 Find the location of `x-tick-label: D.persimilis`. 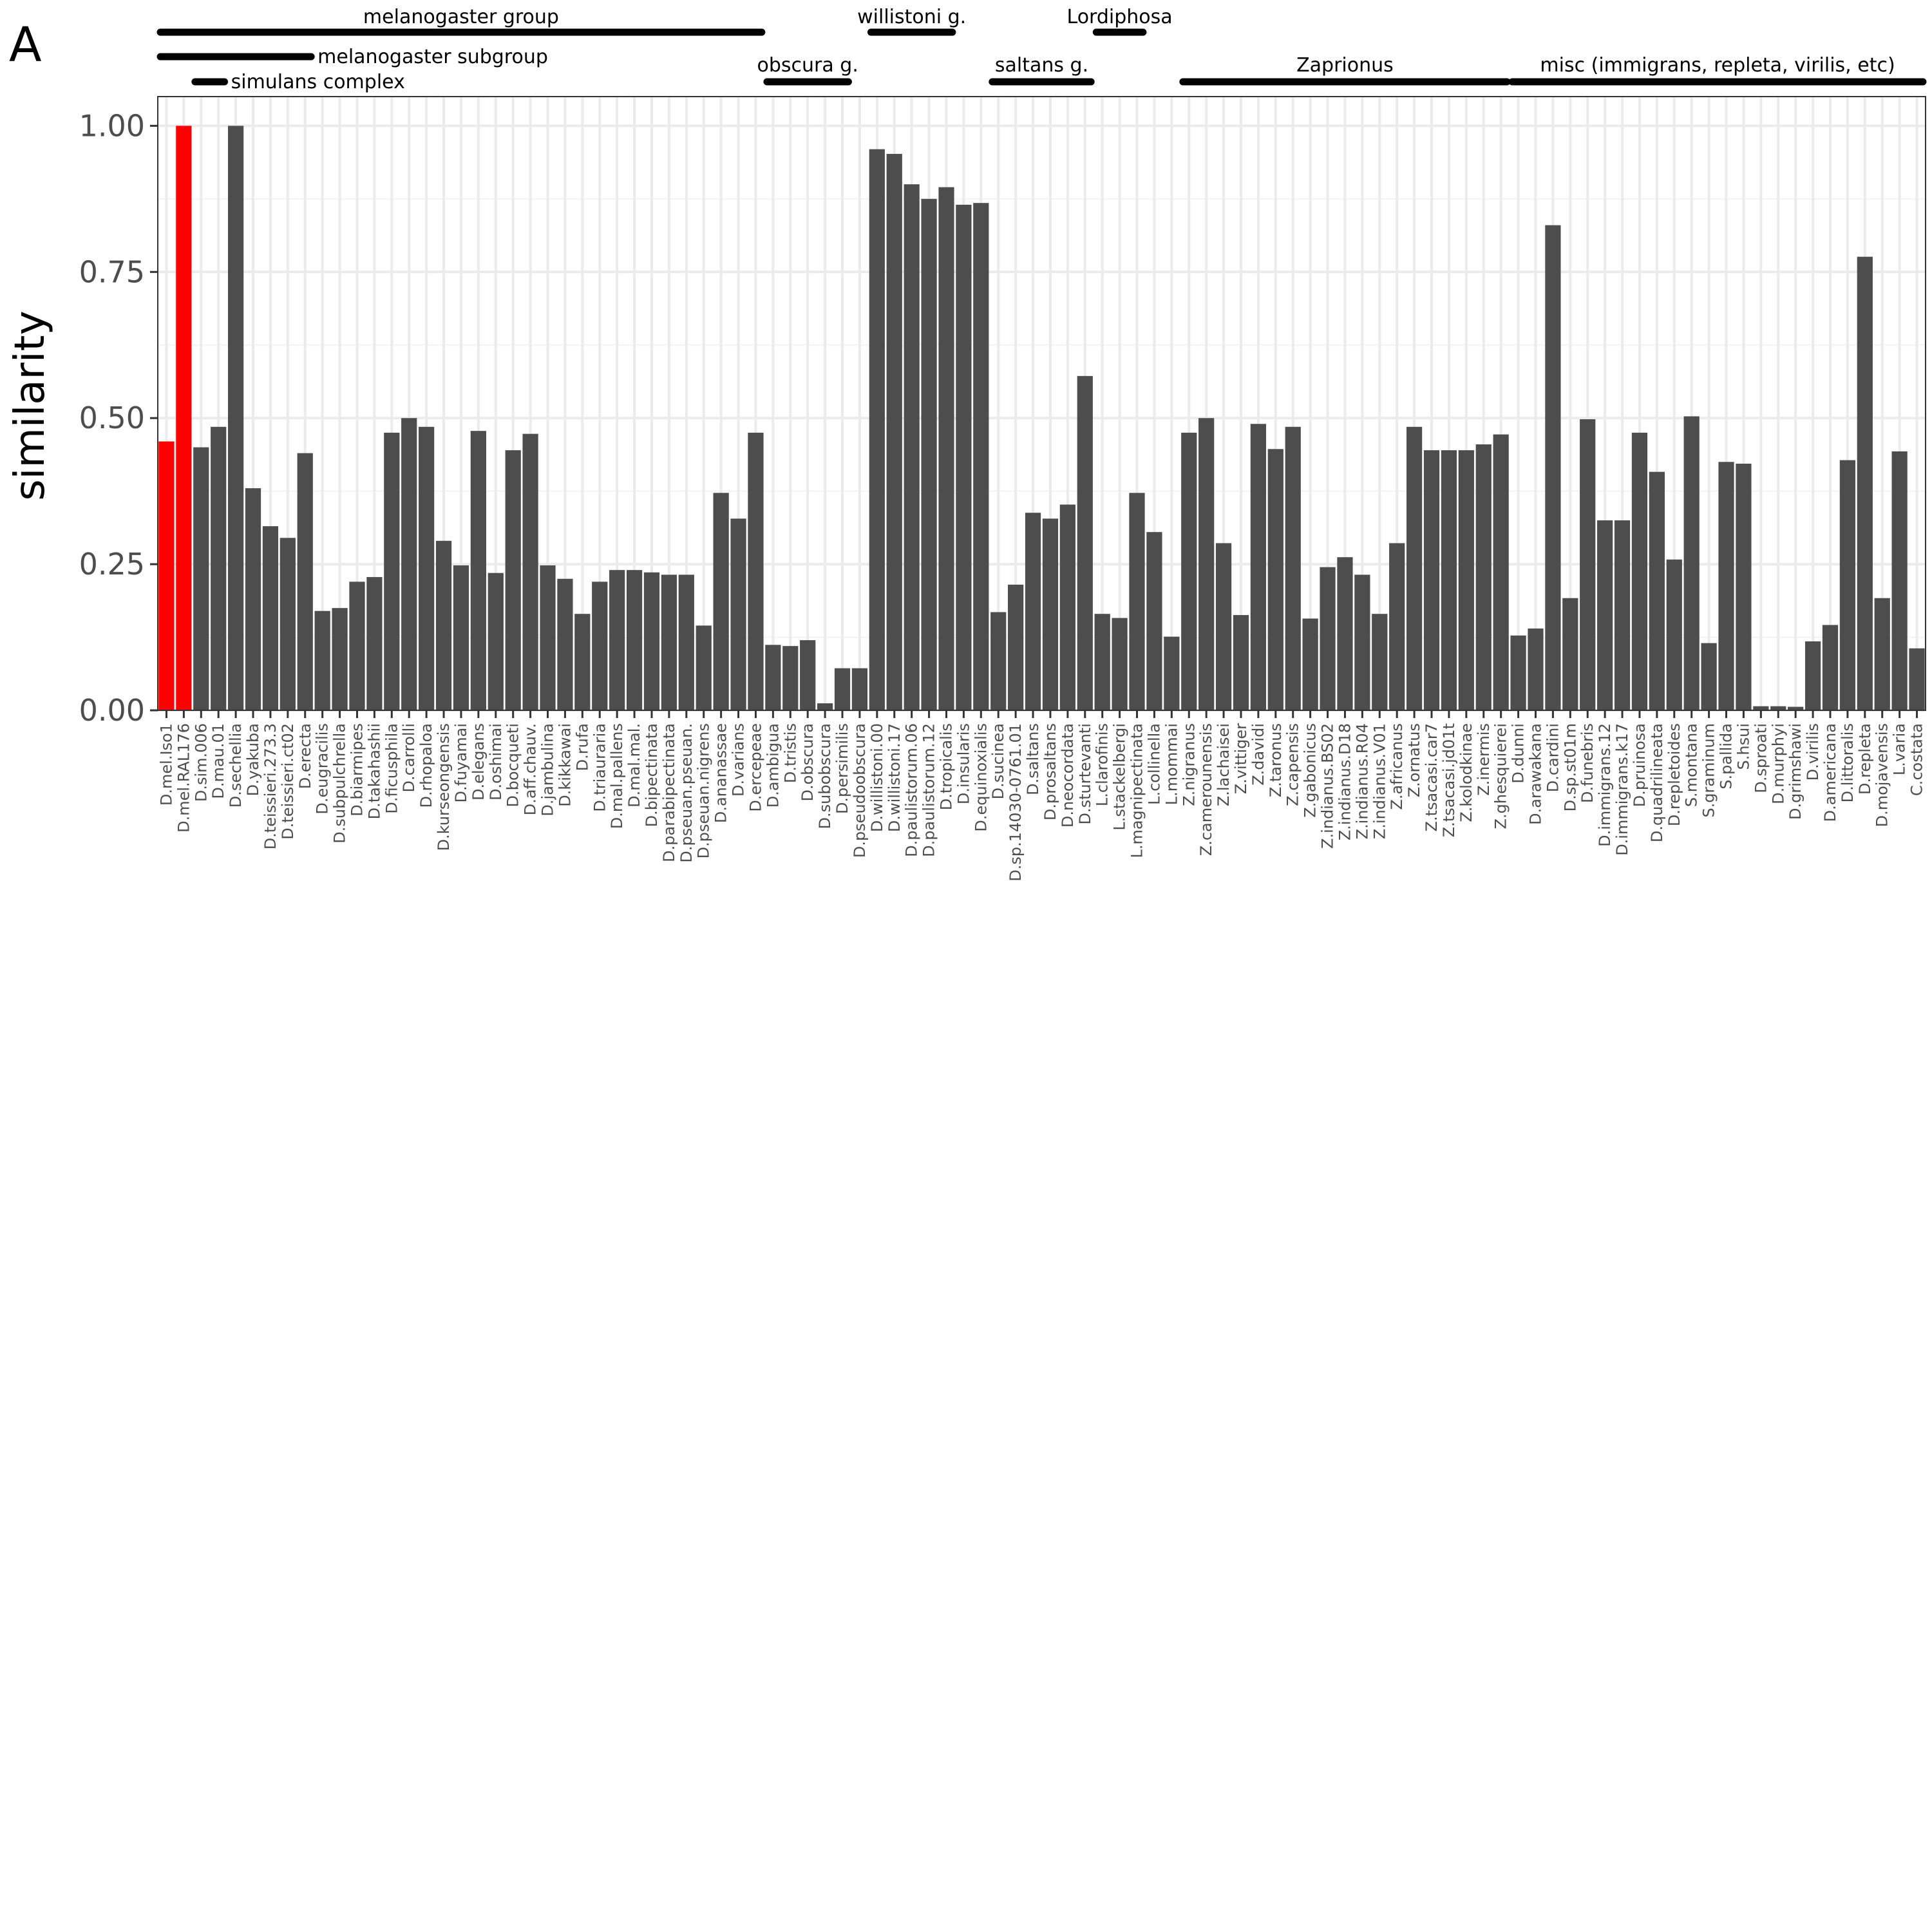

x-tick-label: D.persimilis is located at coordinates (842, 768).